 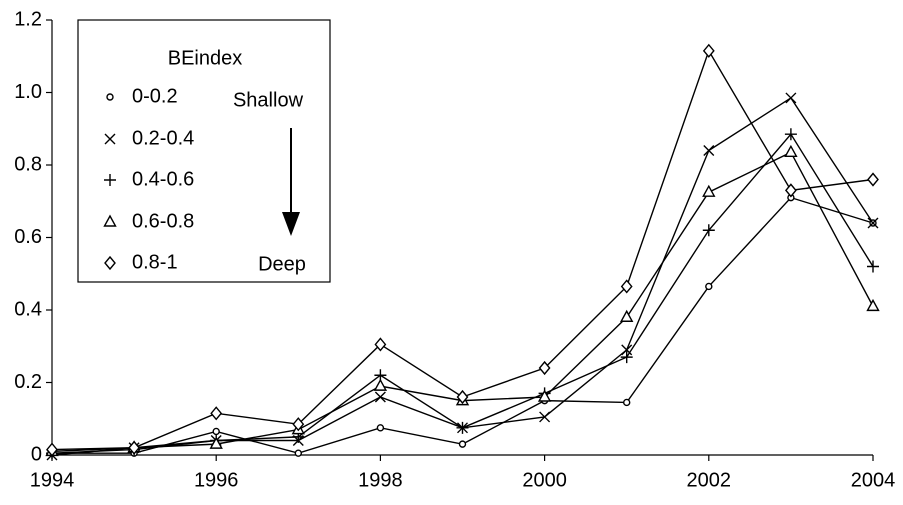 What do you see at coordinates (52, 480) in the screenshot?
I see `x-tick-label: 1994` at bounding box center [52, 480].